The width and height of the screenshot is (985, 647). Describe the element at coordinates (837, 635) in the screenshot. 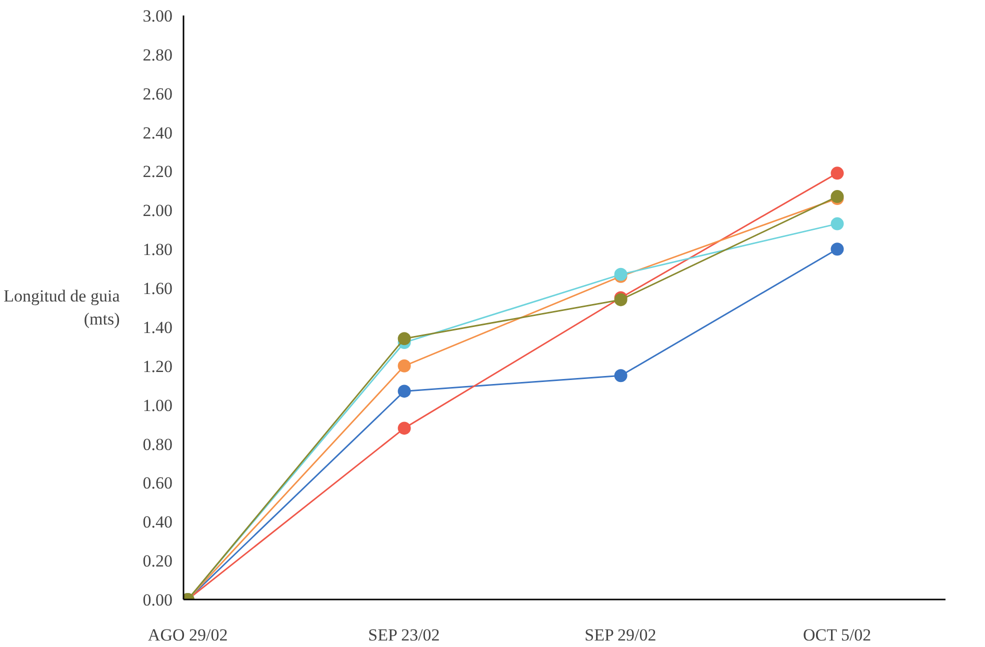

I see `x-tick-label: OCT 5/02` at that location.